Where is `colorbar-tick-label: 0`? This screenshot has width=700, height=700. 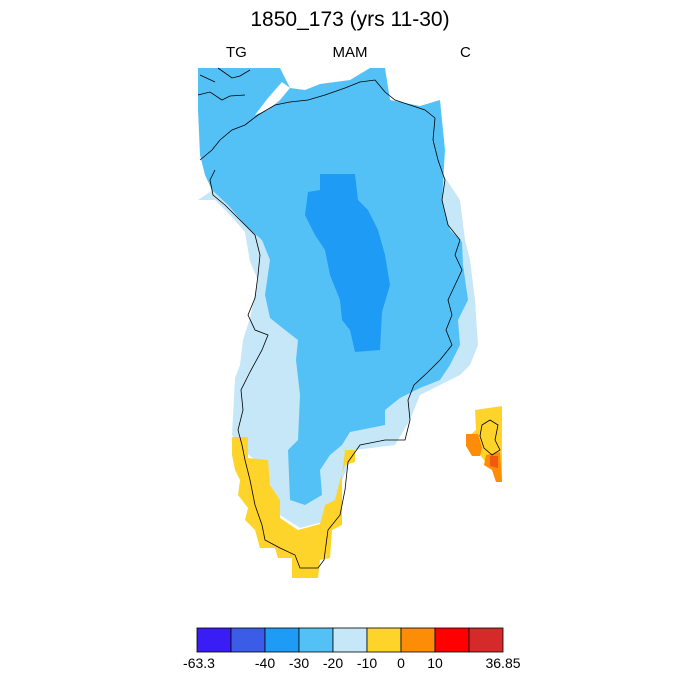
colorbar-tick-label: 0 is located at coordinates (401, 663).